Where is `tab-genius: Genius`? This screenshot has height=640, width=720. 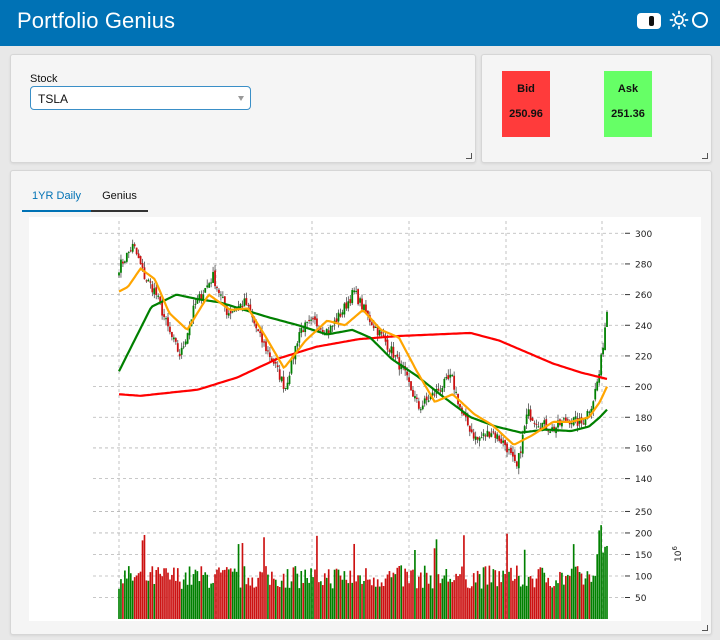
tab-genius: Genius is located at coordinates (119, 198).